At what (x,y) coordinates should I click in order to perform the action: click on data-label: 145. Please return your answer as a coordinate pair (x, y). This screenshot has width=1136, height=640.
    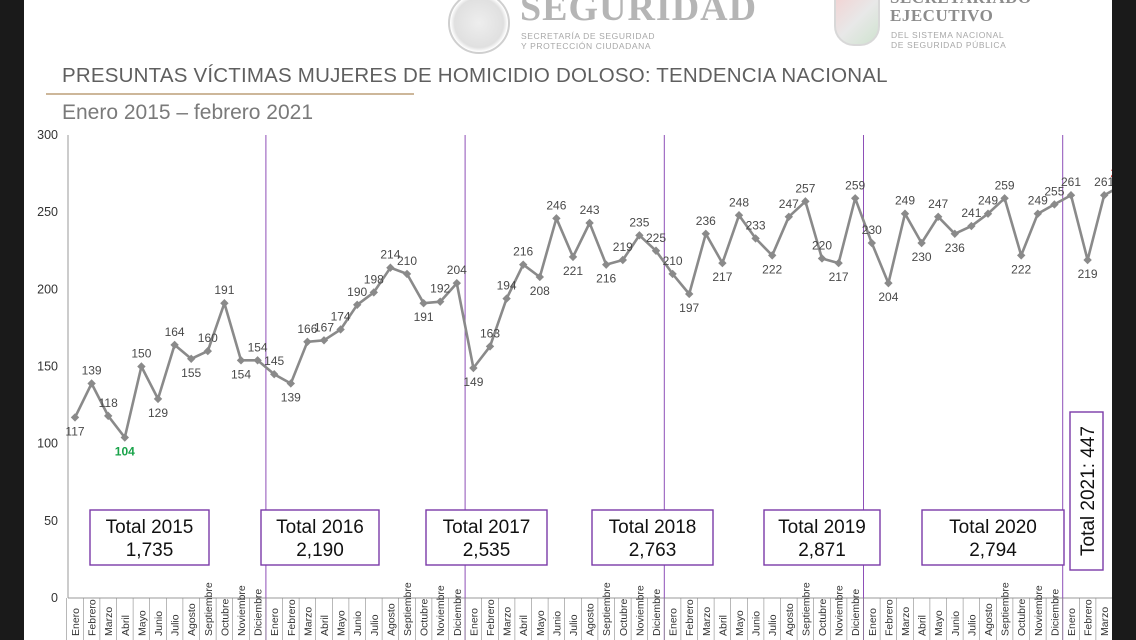
    Looking at the image, I should click on (274, 361).